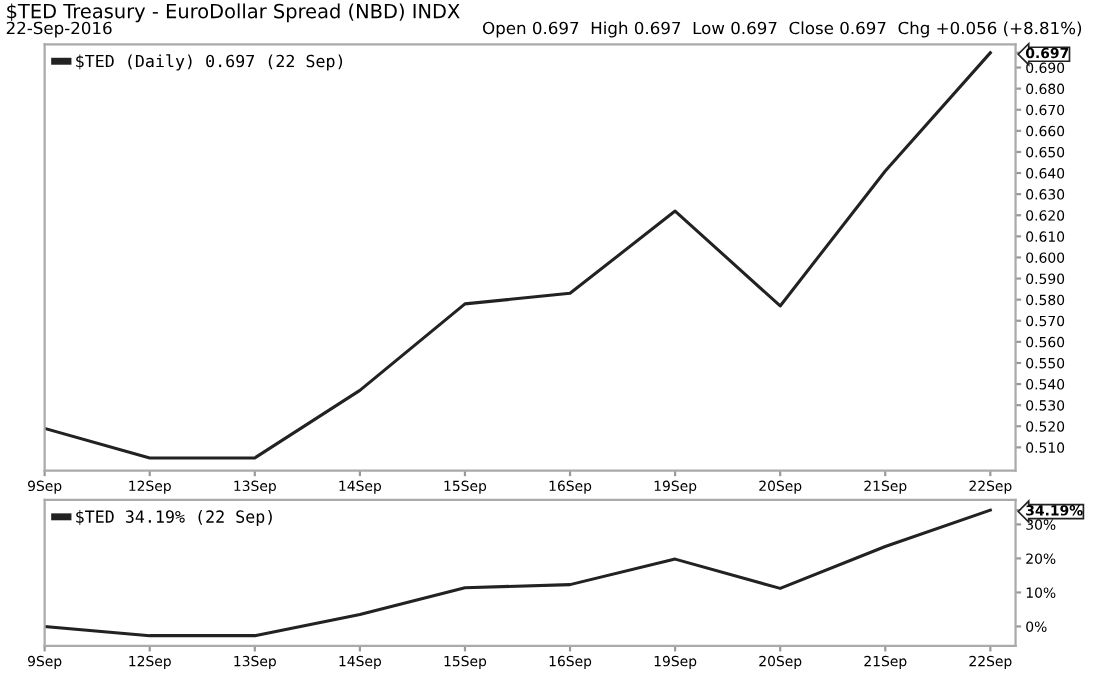 The width and height of the screenshot is (1116, 682). Describe the element at coordinates (782, 29) in the screenshot. I see `text: Open 0.697 High 0.697 Low 0.697 Close 0.697 Chg +0.056 (+8.81%)` at that location.